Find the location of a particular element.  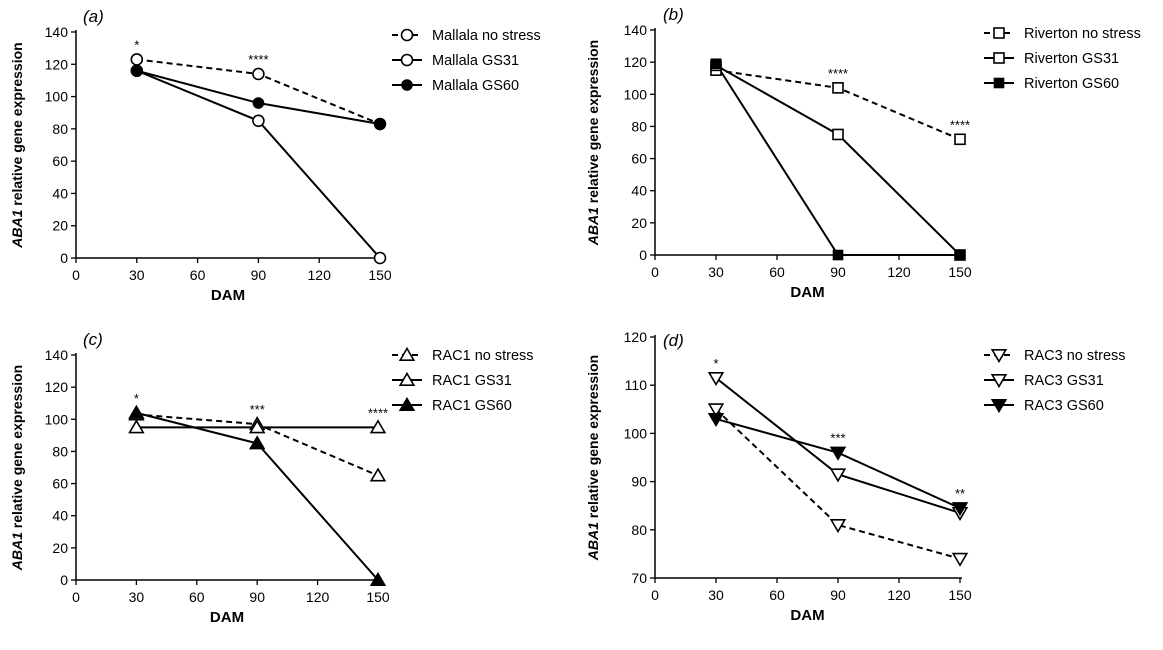

legend-label: RAC3 GS60 is located at coordinates (1064, 406).